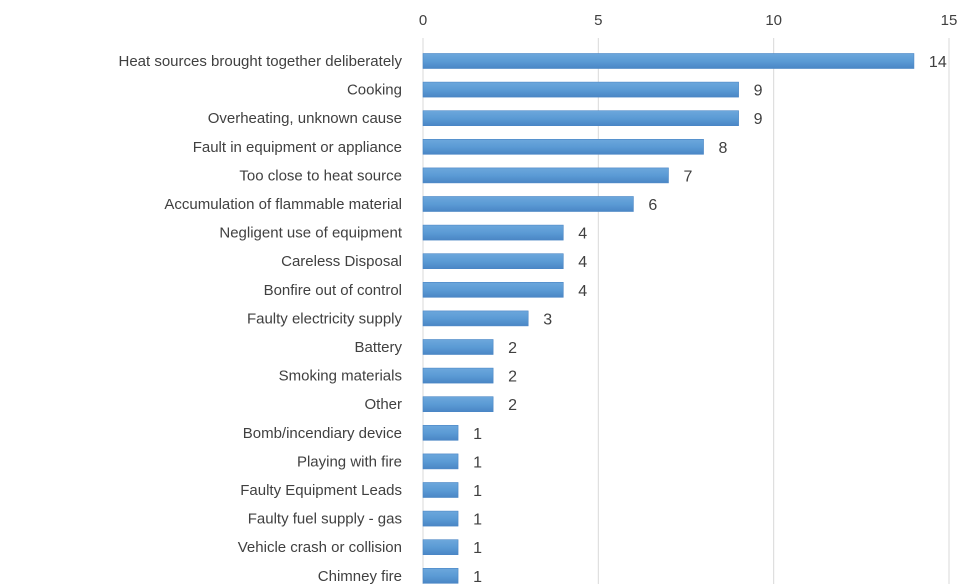  What do you see at coordinates (321, 490) in the screenshot?
I see `category-label: Faulty Equipment Leads` at bounding box center [321, 490].